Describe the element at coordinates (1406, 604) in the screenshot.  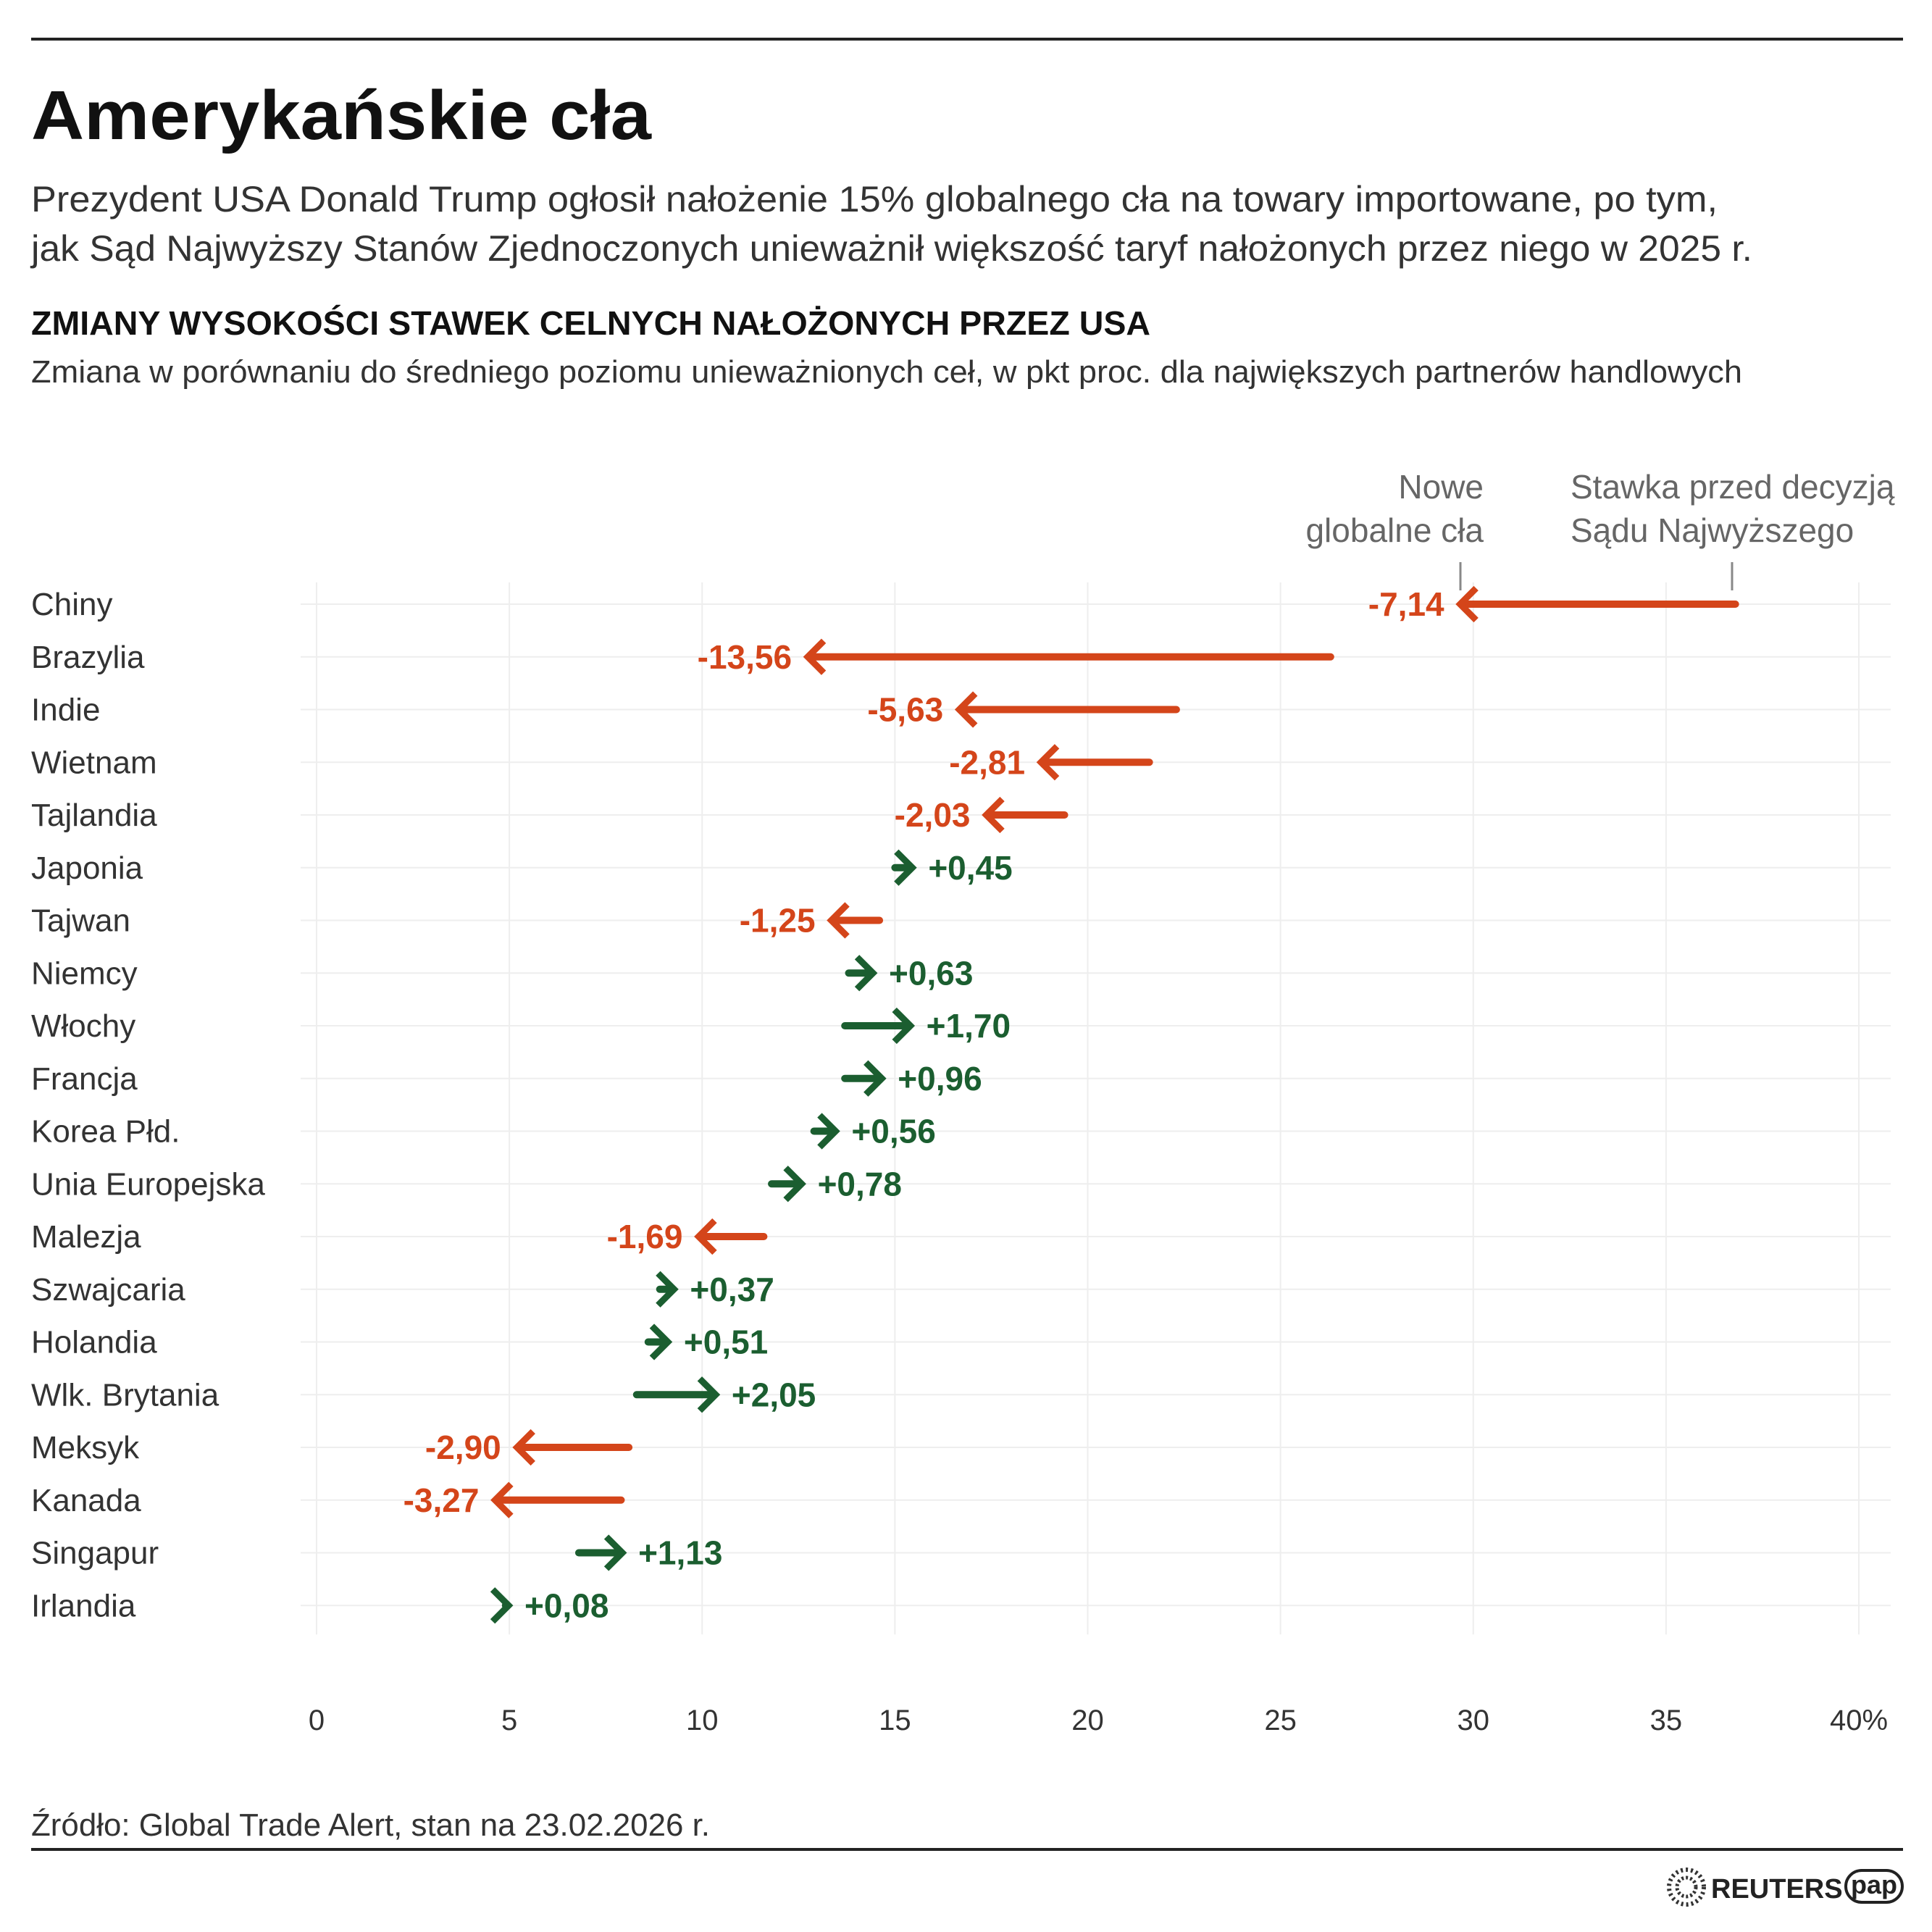
I see `change-label: -7,14` at that location.